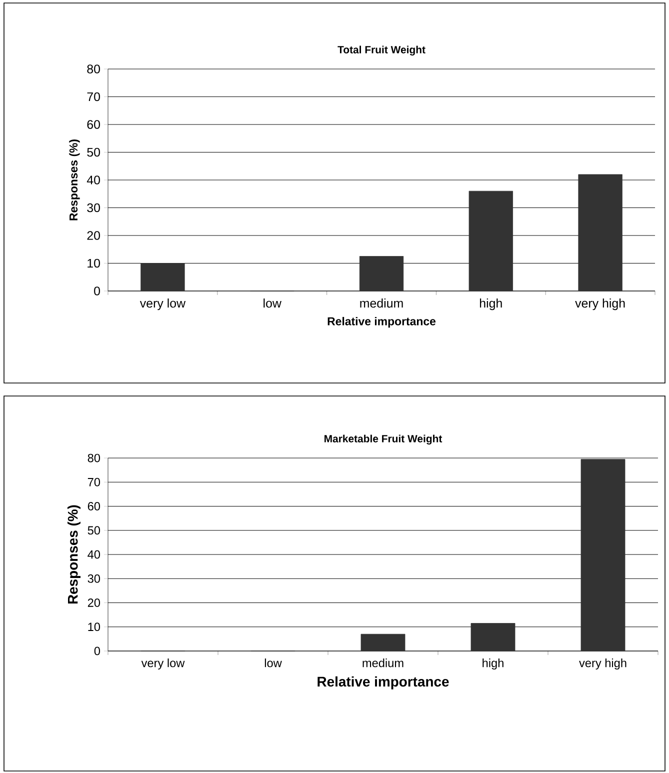 The width and height of the screenshot is (669, 773). What do you see at coordinates (383, 439) in the screenshot?
I see `chart-title: Marketable Fruit Weight` at bounding box center [383, 439].